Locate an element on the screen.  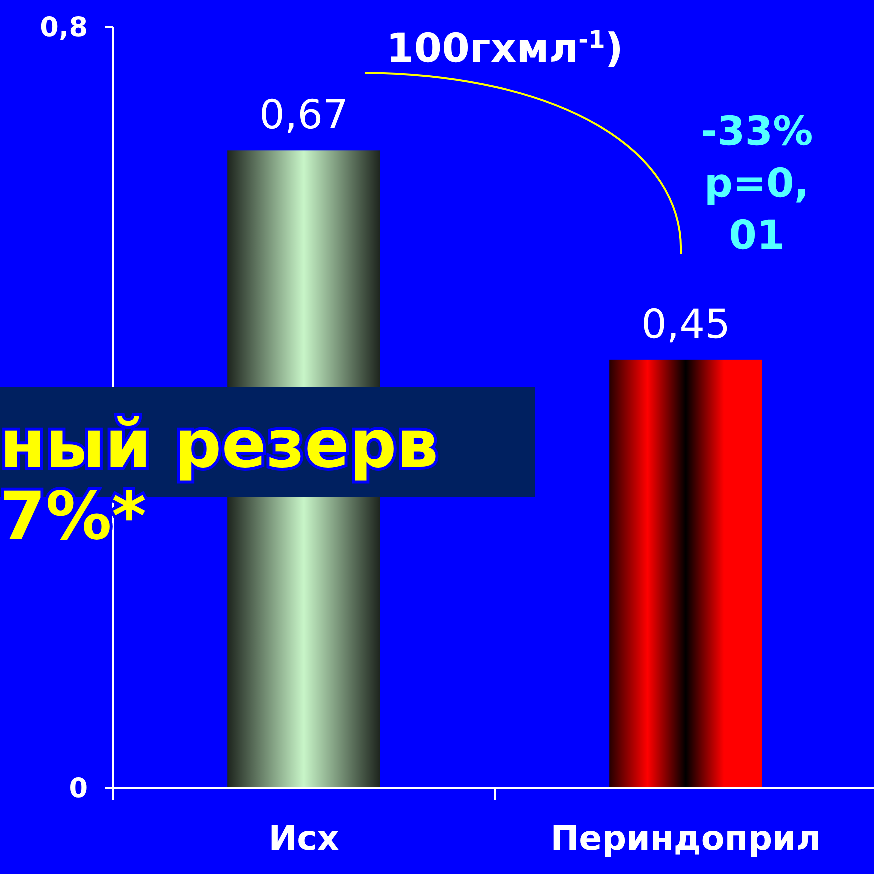
chart-title: 100гхмл$^{-1}$) is located at coordinates (505, 49).